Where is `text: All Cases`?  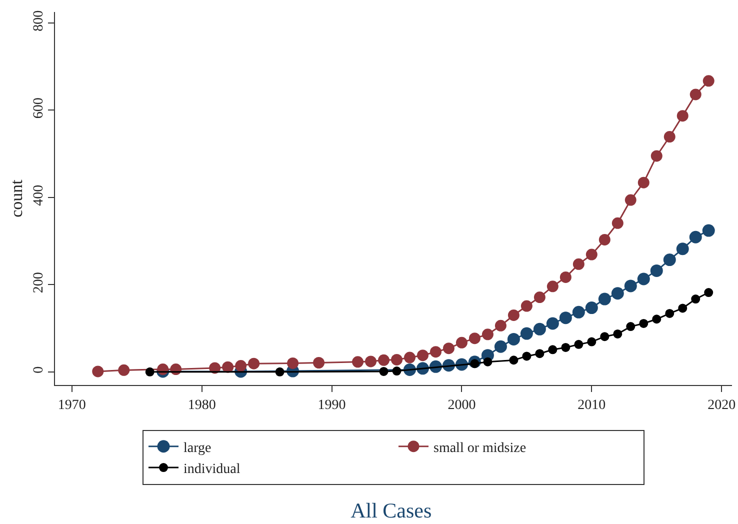
text: All Cases is located at coordinates (391, 510).